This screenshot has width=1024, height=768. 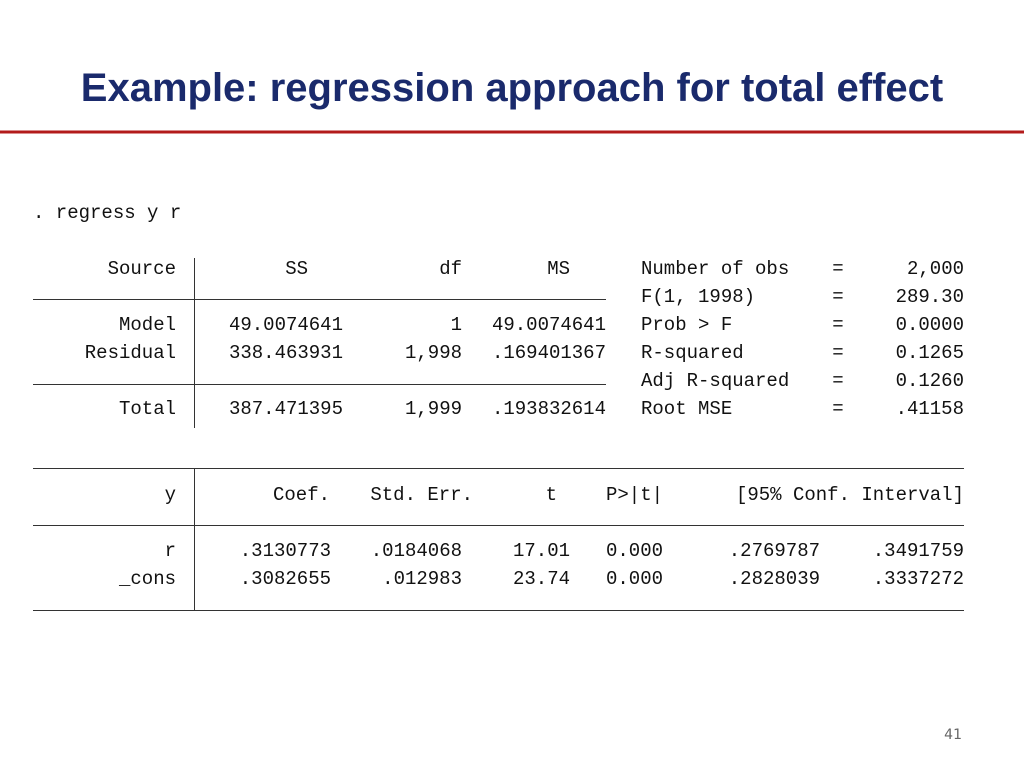 What do you see at coordinates (850, 495) in the screenshot?
I see `coef-header: [95% Conf. Interval]` at bounding box center [850, 495].